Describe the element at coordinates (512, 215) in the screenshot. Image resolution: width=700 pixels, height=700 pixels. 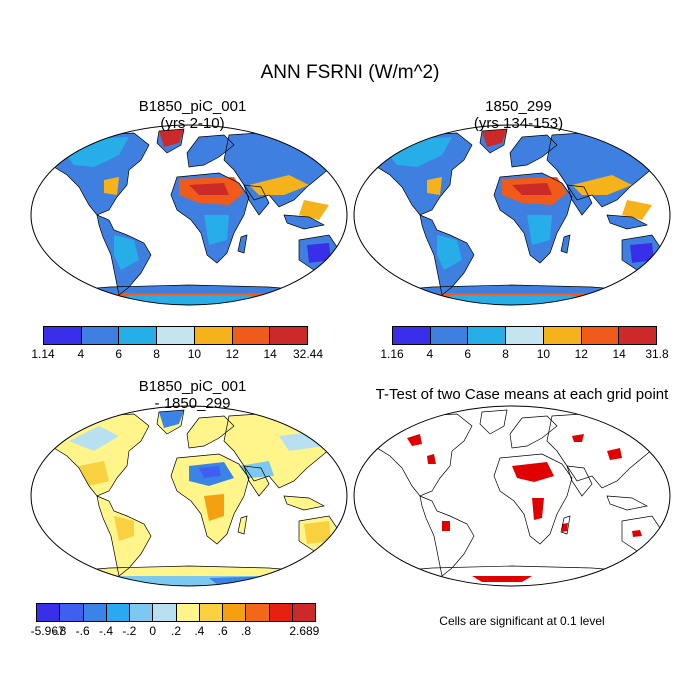
I see `map-case2` at that location.